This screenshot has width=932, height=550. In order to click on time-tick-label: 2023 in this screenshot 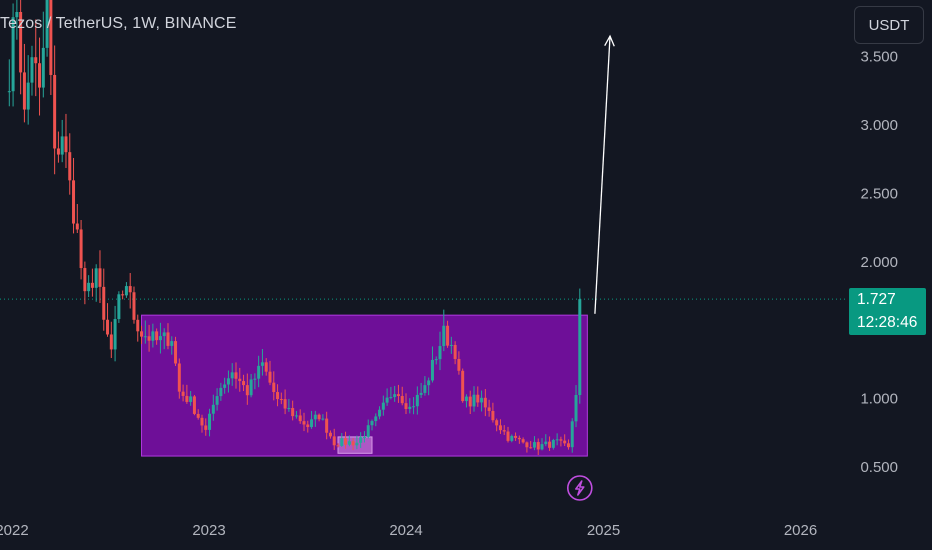, I will do `click(208, 530)`.